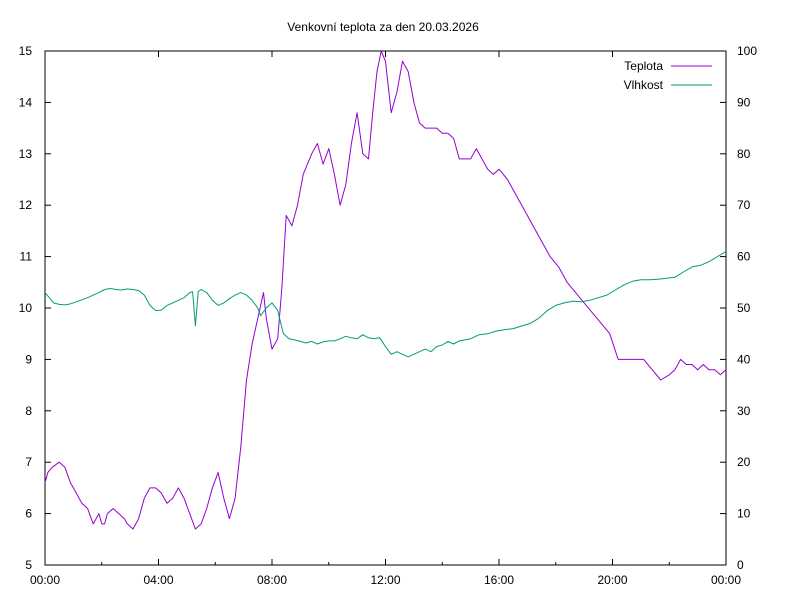  What do you see at coordinates (744, 514) in the screenshot?
I see `y-right-tick-label: 10` at bounding box center [744, 514].